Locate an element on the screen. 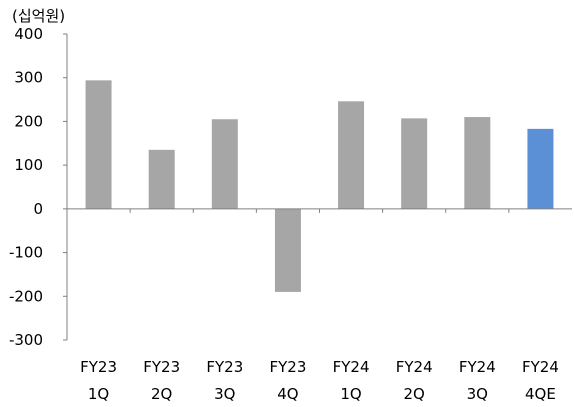 This screenshot has width=574, height=407. y-tick-label: -200 is located at coordinates (26, 296).